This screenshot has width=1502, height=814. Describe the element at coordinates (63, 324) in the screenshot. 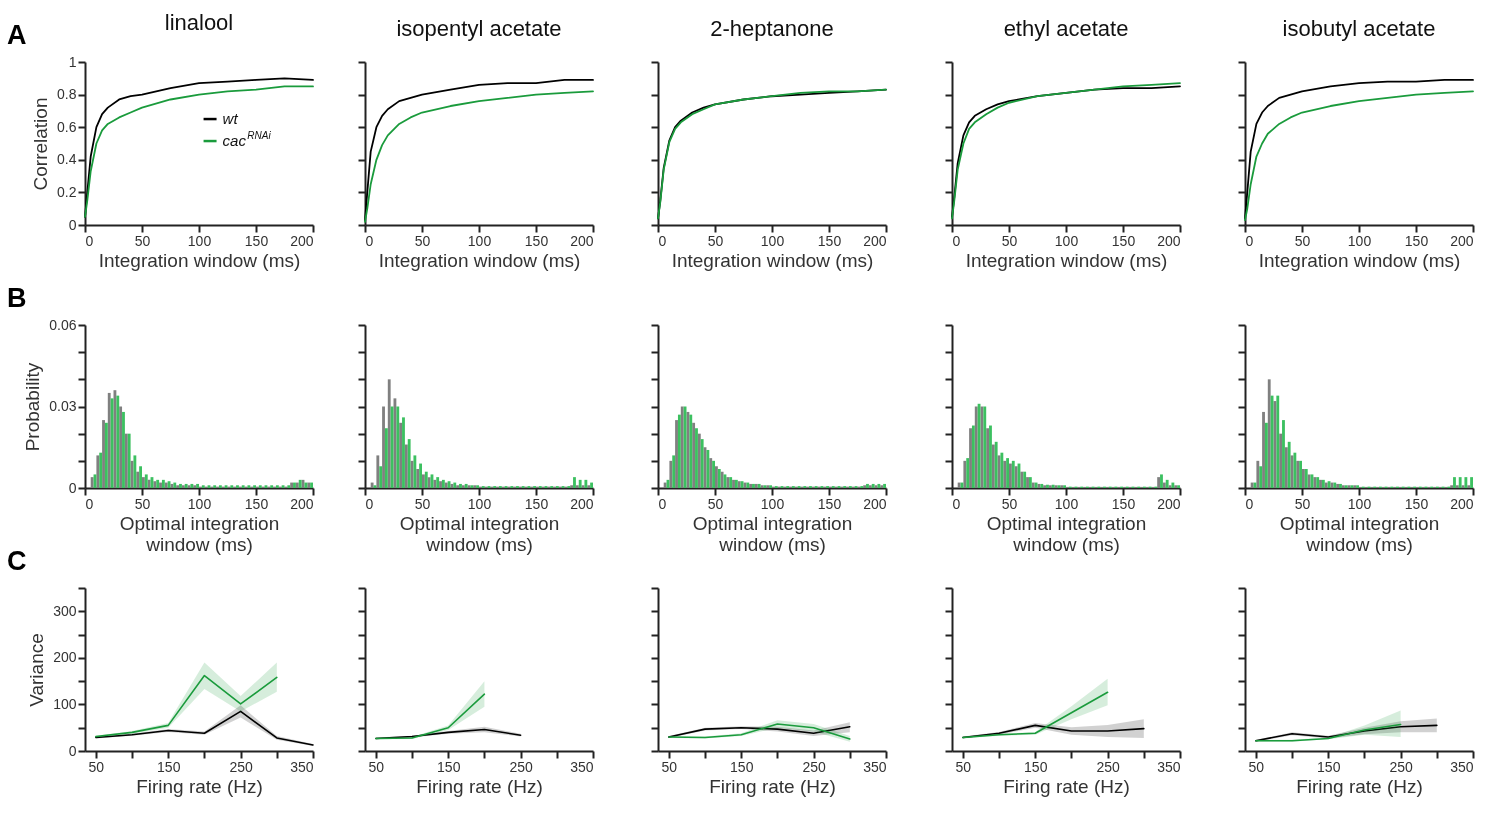

I see `y-tick-label: 0.06` at that location.